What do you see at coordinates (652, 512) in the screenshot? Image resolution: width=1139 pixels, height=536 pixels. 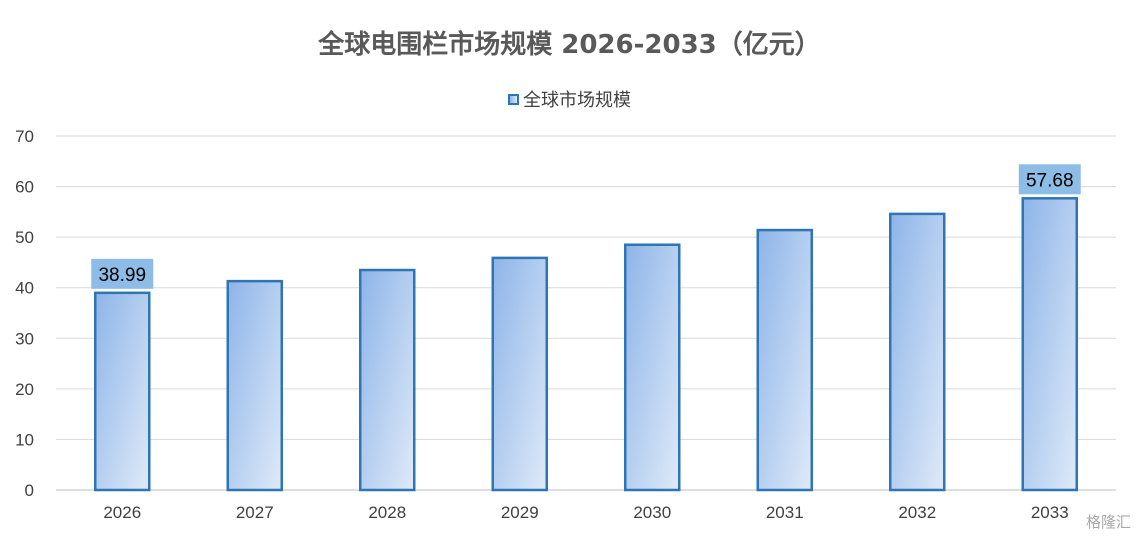 I see `x-tick-label: 2030` at bounding box center [652, 512].